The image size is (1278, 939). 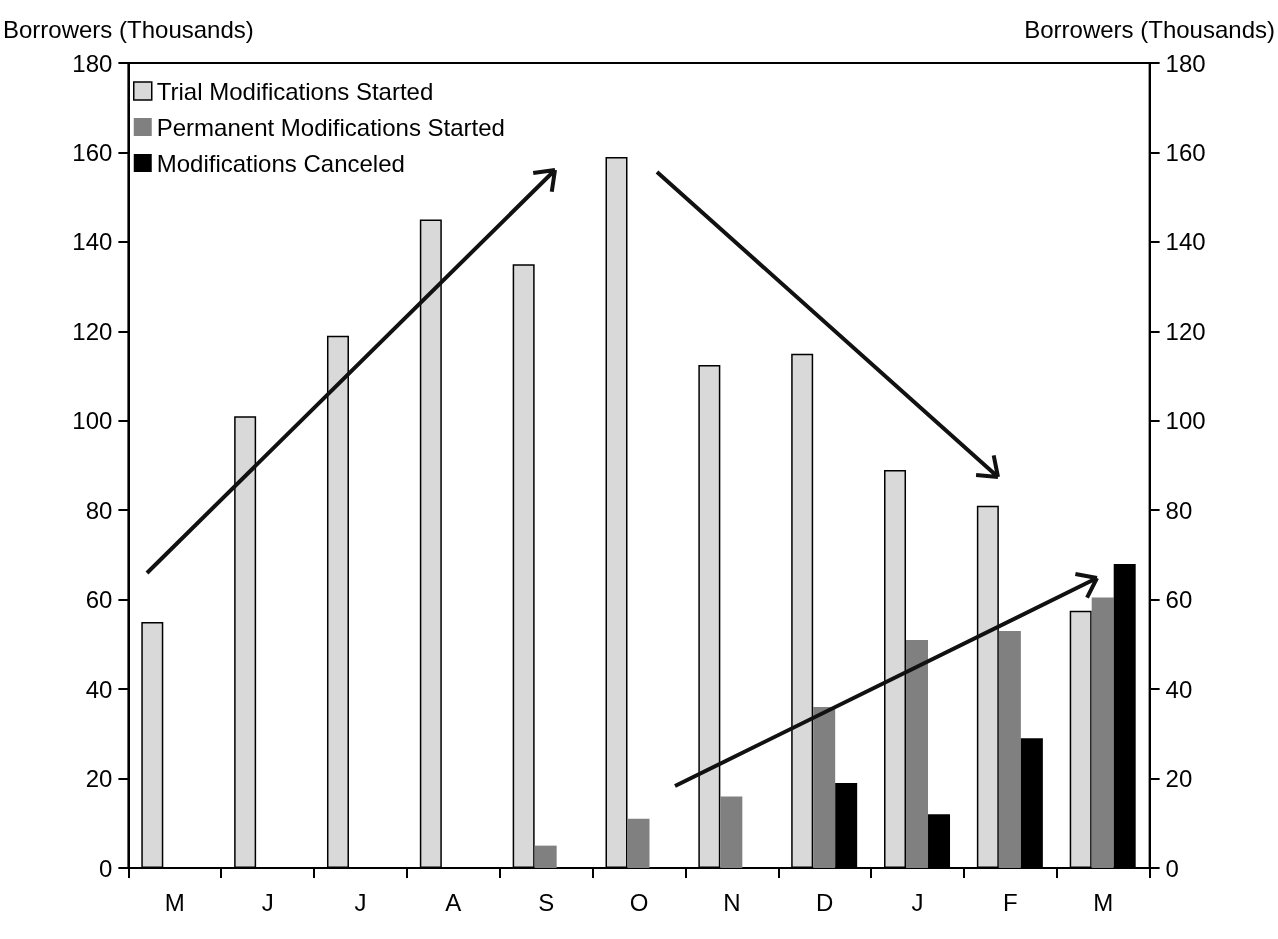 What do you see at coordinates (295, 91) in the screenshot?
I see `legend-label: Trial Modifications Started` at bounding box center [295, 91].